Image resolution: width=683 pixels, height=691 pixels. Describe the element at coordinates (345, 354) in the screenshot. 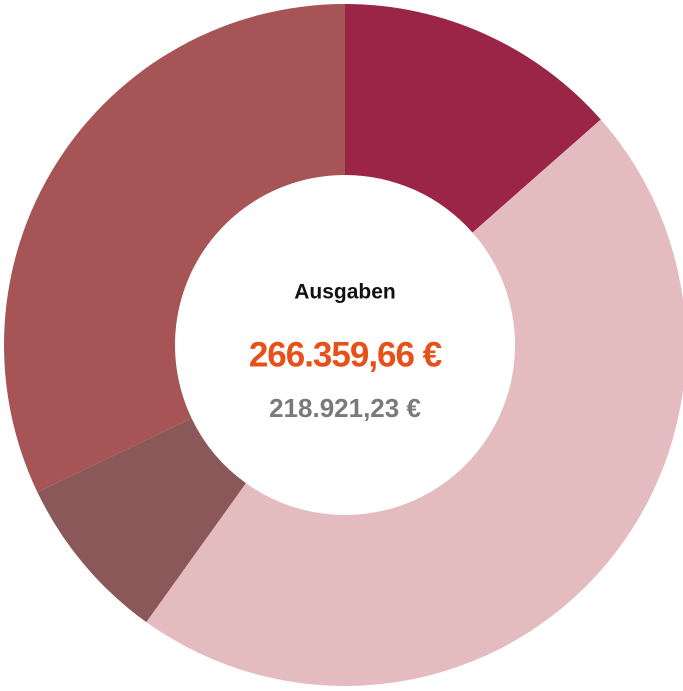

I see `center-value: 266.359,66 €` at that location.